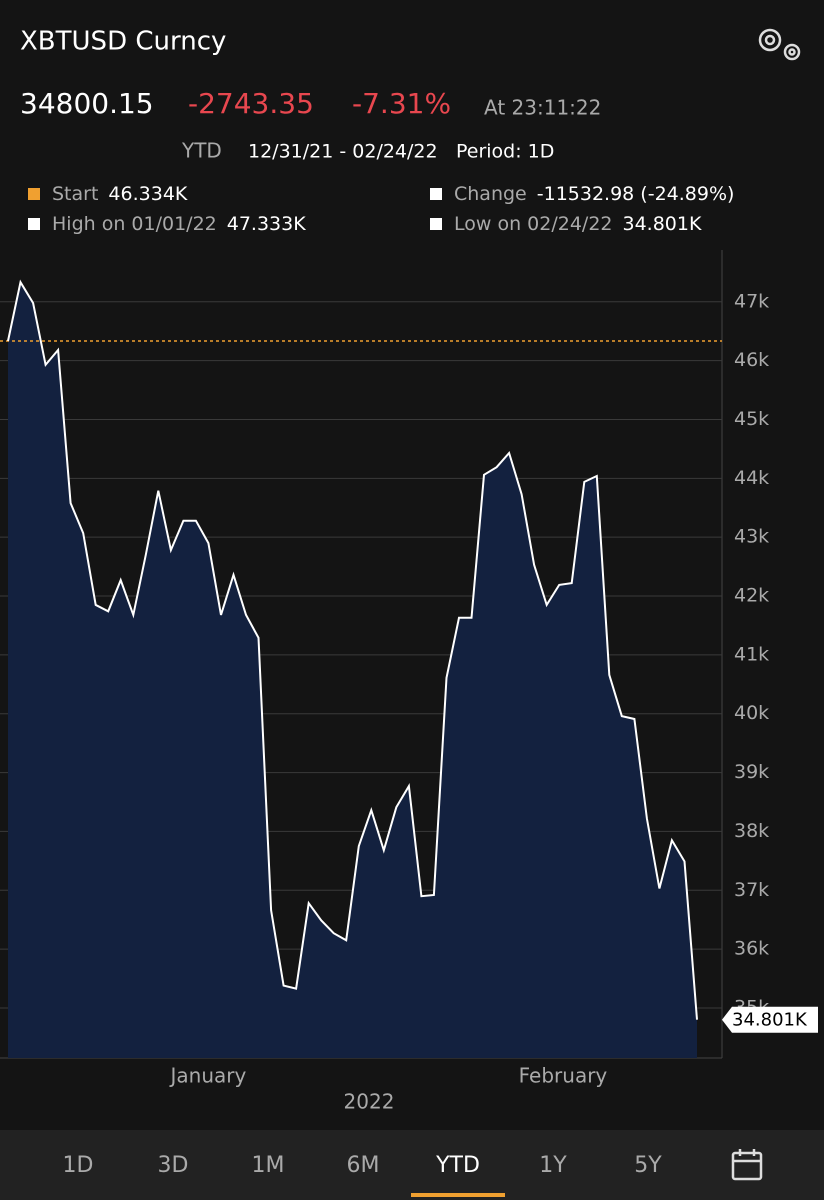 This screenshot has height=1200, width=824. What do you see at coordinates (648, 1165) in the screenshot?
I see `tab: 5Y` at bounding box center [648, 1165].